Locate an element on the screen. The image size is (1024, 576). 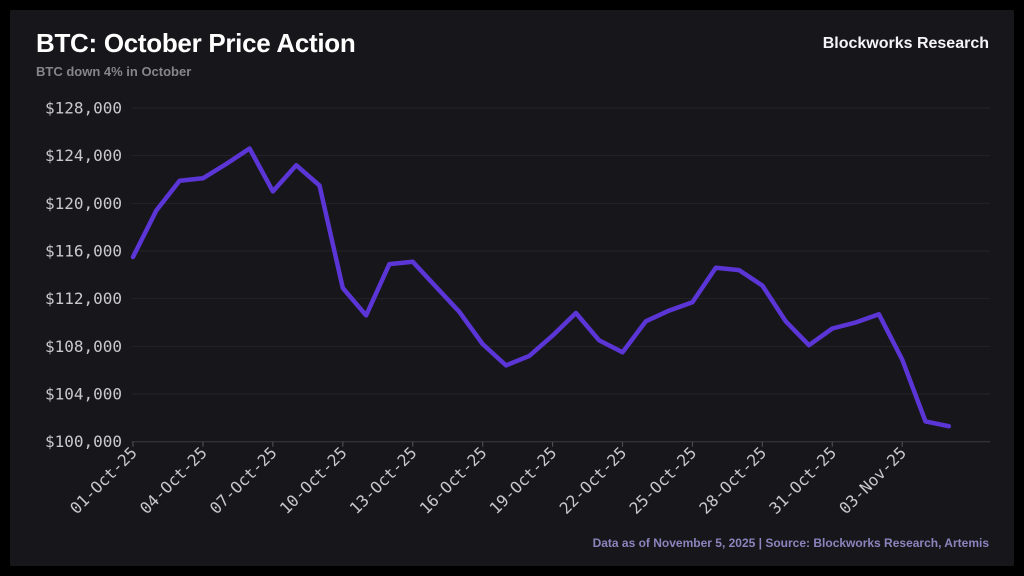
x-tick-label: 07-Oct-25 is located at coordinates (243, 480).